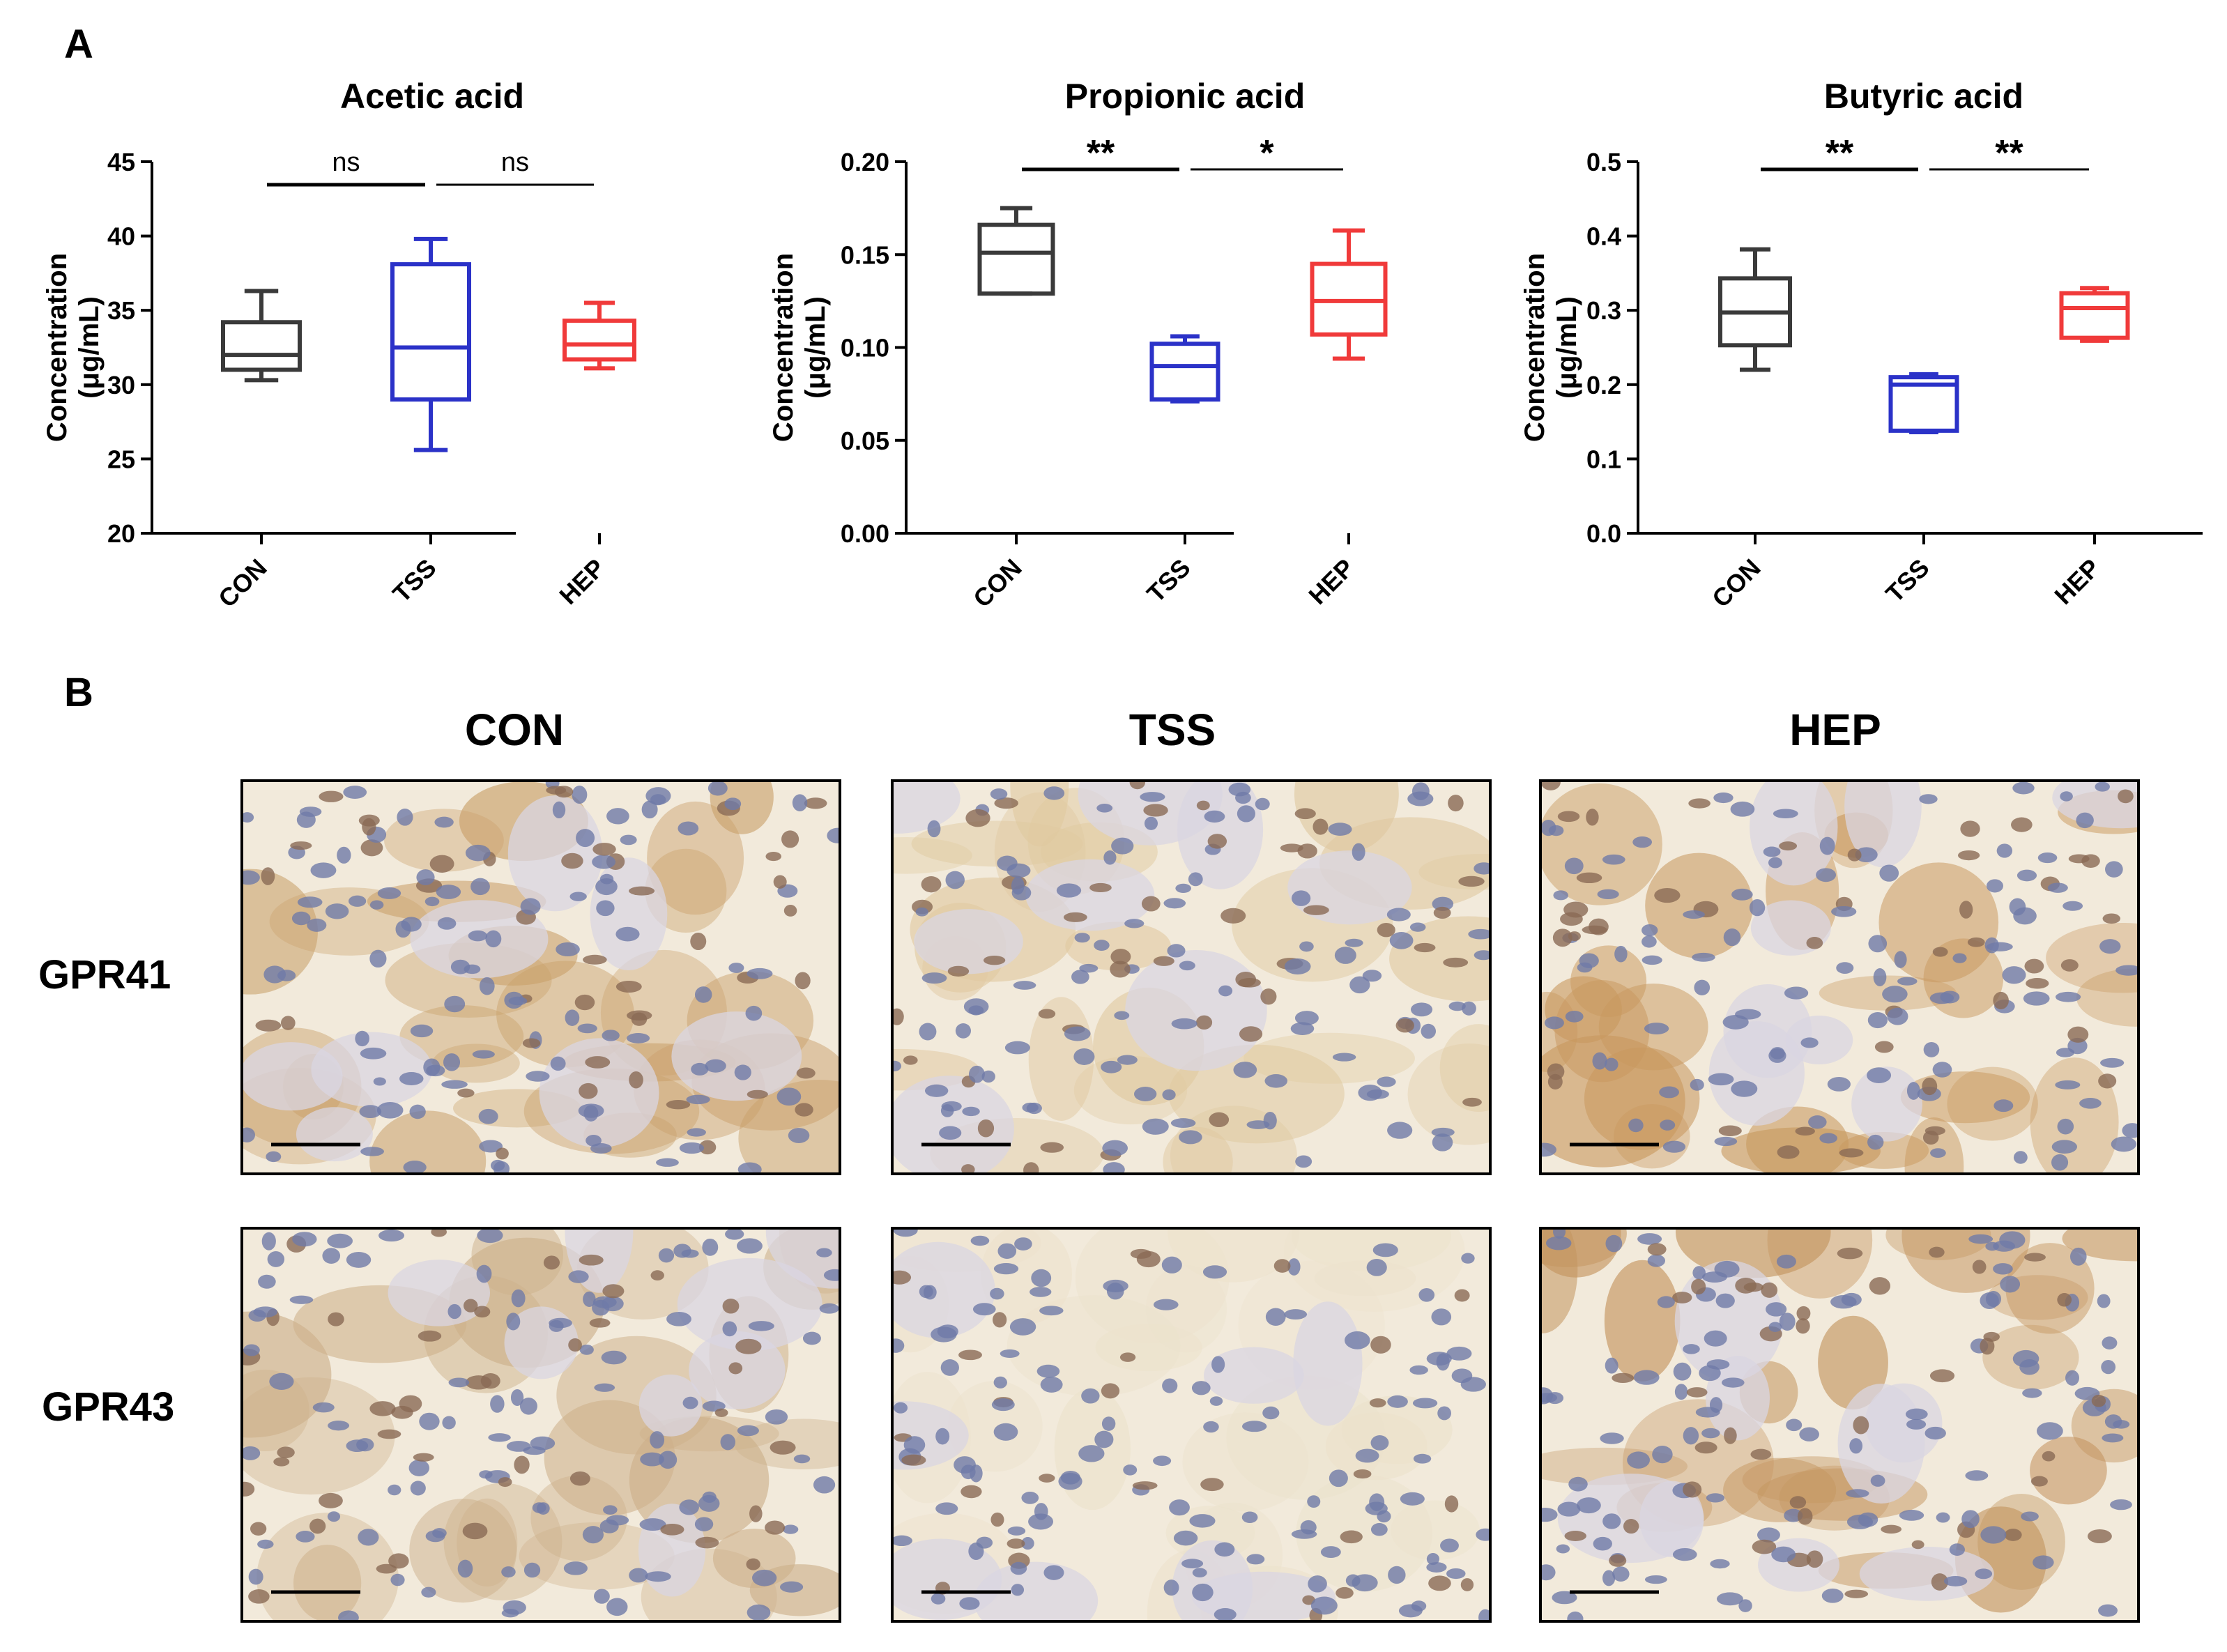  What do you see at coordinates (1604, 162) in the screenshot?
I see `y-tick-label: 0.5` at bounding box center [1604, 162].